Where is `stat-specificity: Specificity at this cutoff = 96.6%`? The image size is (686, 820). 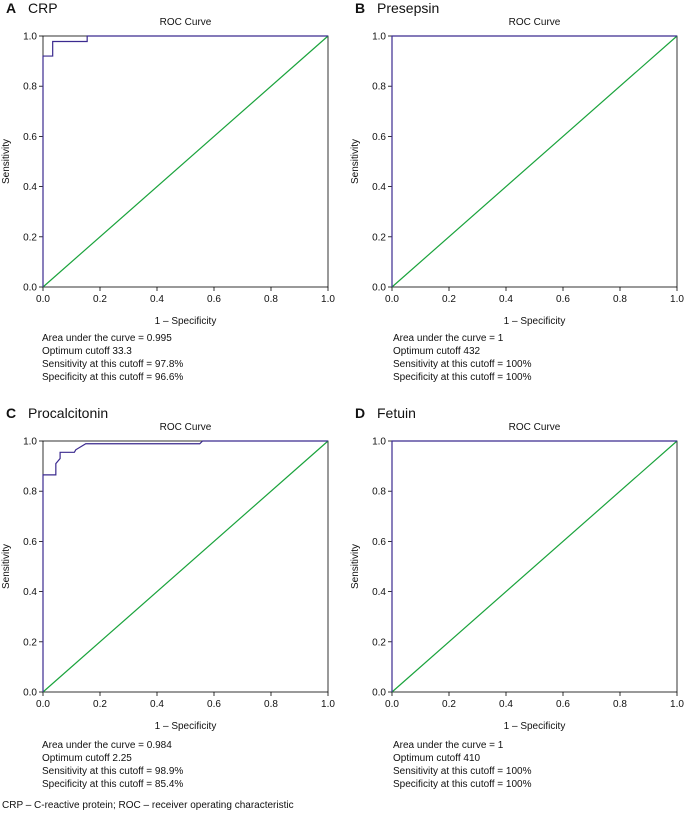 stat-specificity: Specificity at this cutoff = 96.6% is located at coordinates (113, 377).